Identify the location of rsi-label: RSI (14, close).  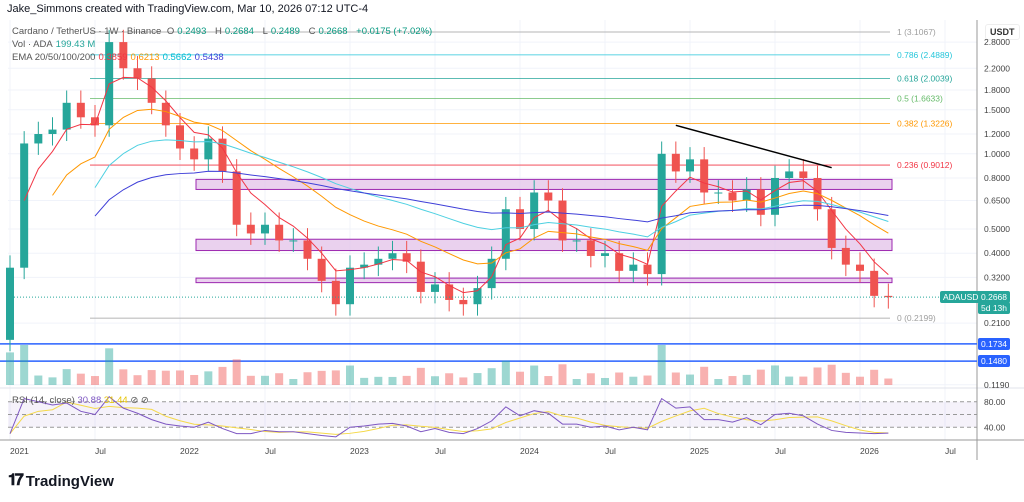
(43, 400).